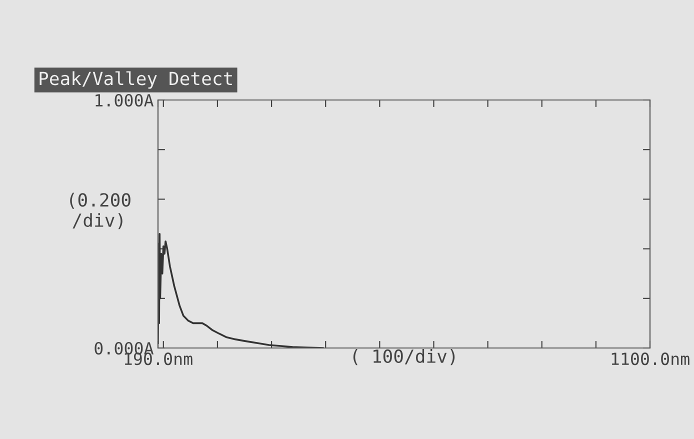 Image resolution: width=694 pixels, height=439 pixels. What do you see at coordinates (404, 357) in the screenshot?
I see `x-axis-title: ( 100/div)` at bounding box center [404, 357].